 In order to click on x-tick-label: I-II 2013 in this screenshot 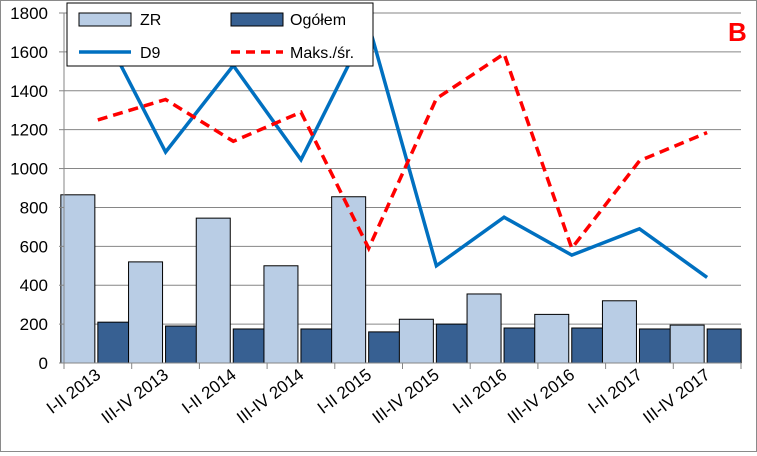, I will do `click(73, 391)`.